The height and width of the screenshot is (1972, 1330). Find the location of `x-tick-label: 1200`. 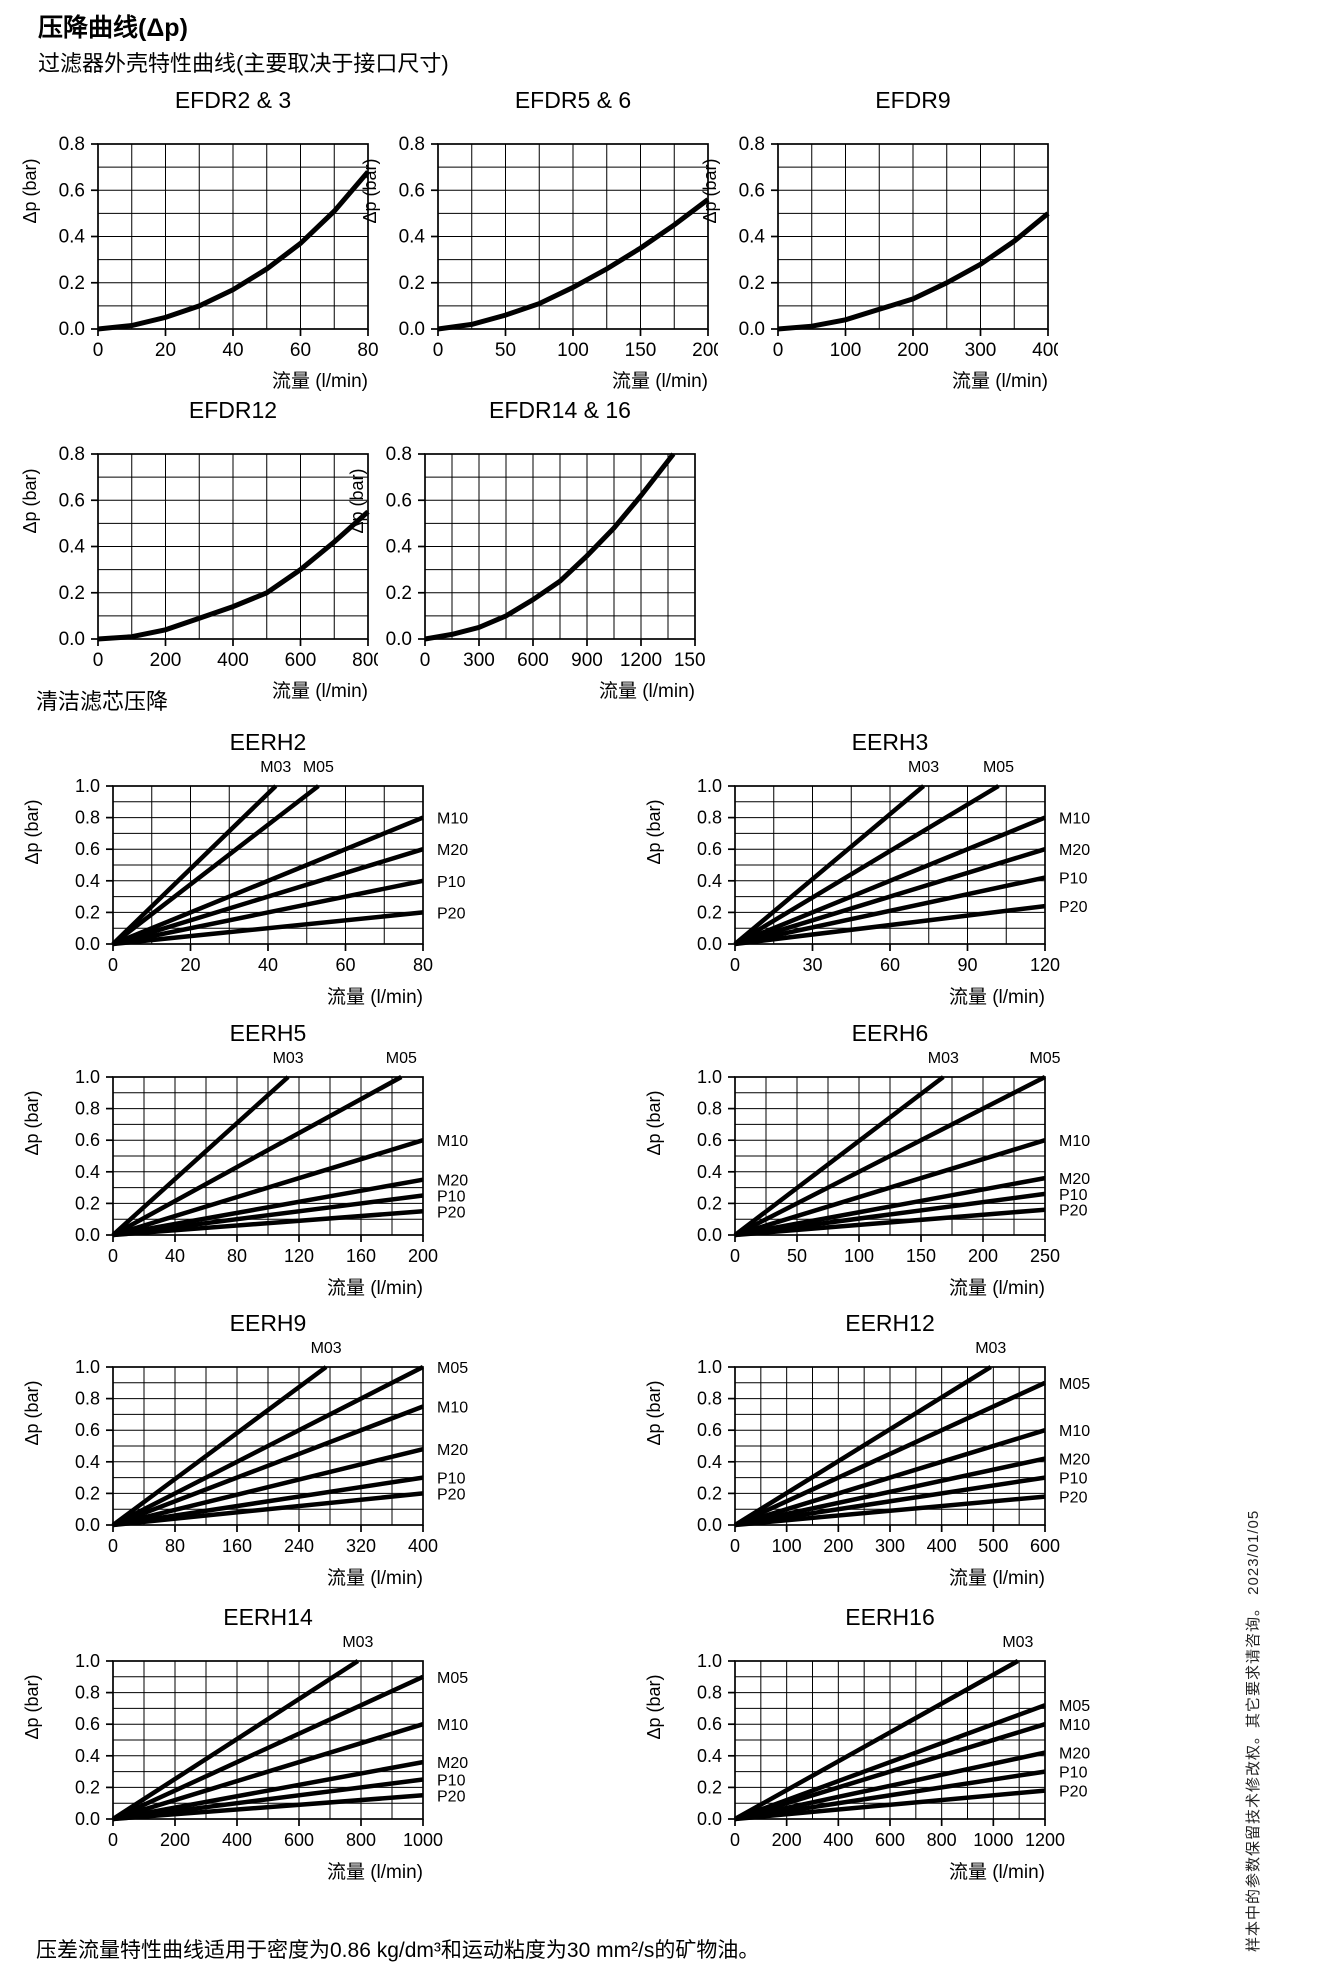

x-tick-label: 1200 is located at coordinates (641, 660).